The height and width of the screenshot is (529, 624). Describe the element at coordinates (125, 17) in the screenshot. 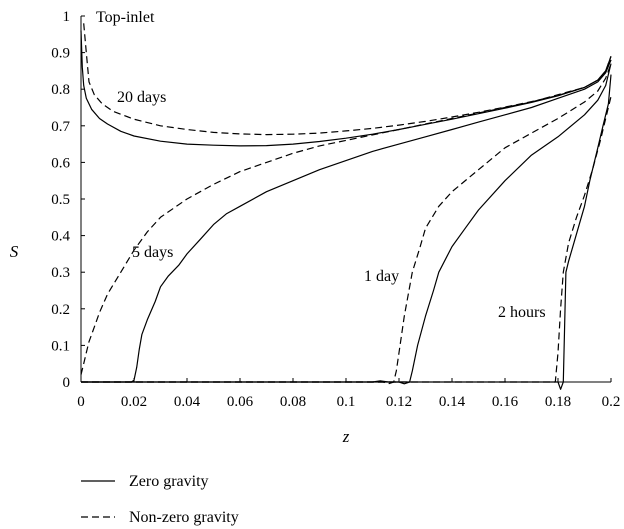

I see `annotation-top-inlet: Top-inlet` at that location.